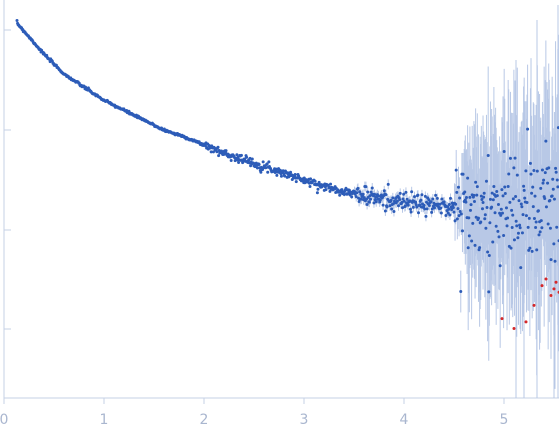 The height and width of the screenshot is (437, 559). Describe the element at coordinates (204, 420) in the screenshot. I see `x-tick-label: 2` at that location.